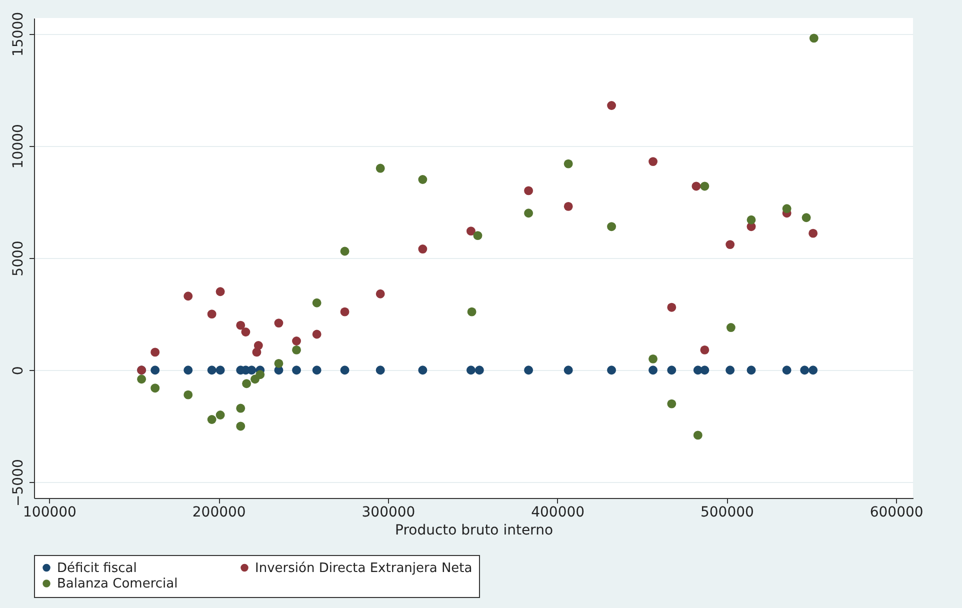  What do you see at coordinates (474, 530) in the screenshot?
I see `x-axis-title: Producto bruto interno` at bounding box center [474, 530].